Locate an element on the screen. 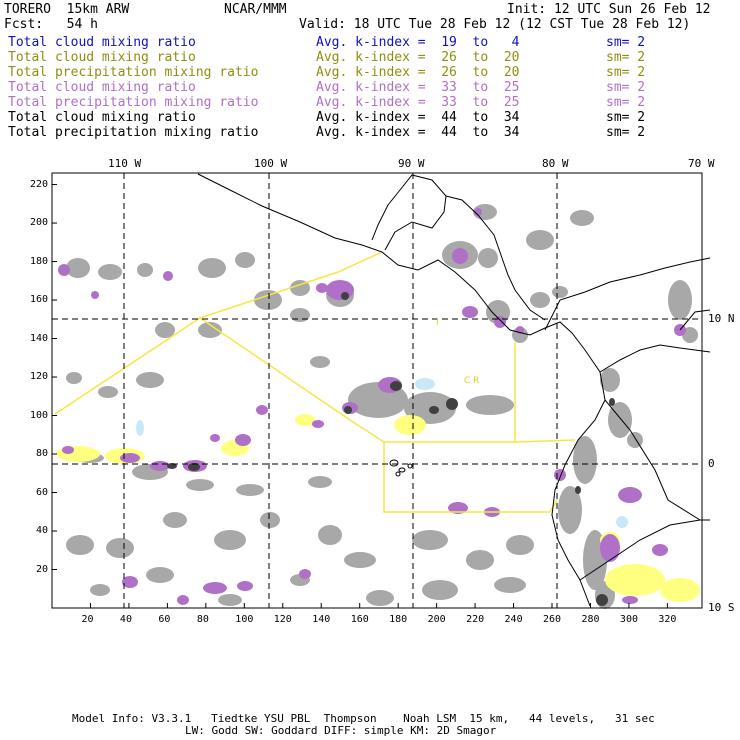  legend-field-1: Total cloud mixing ratio is located at coordinates (102, 42).